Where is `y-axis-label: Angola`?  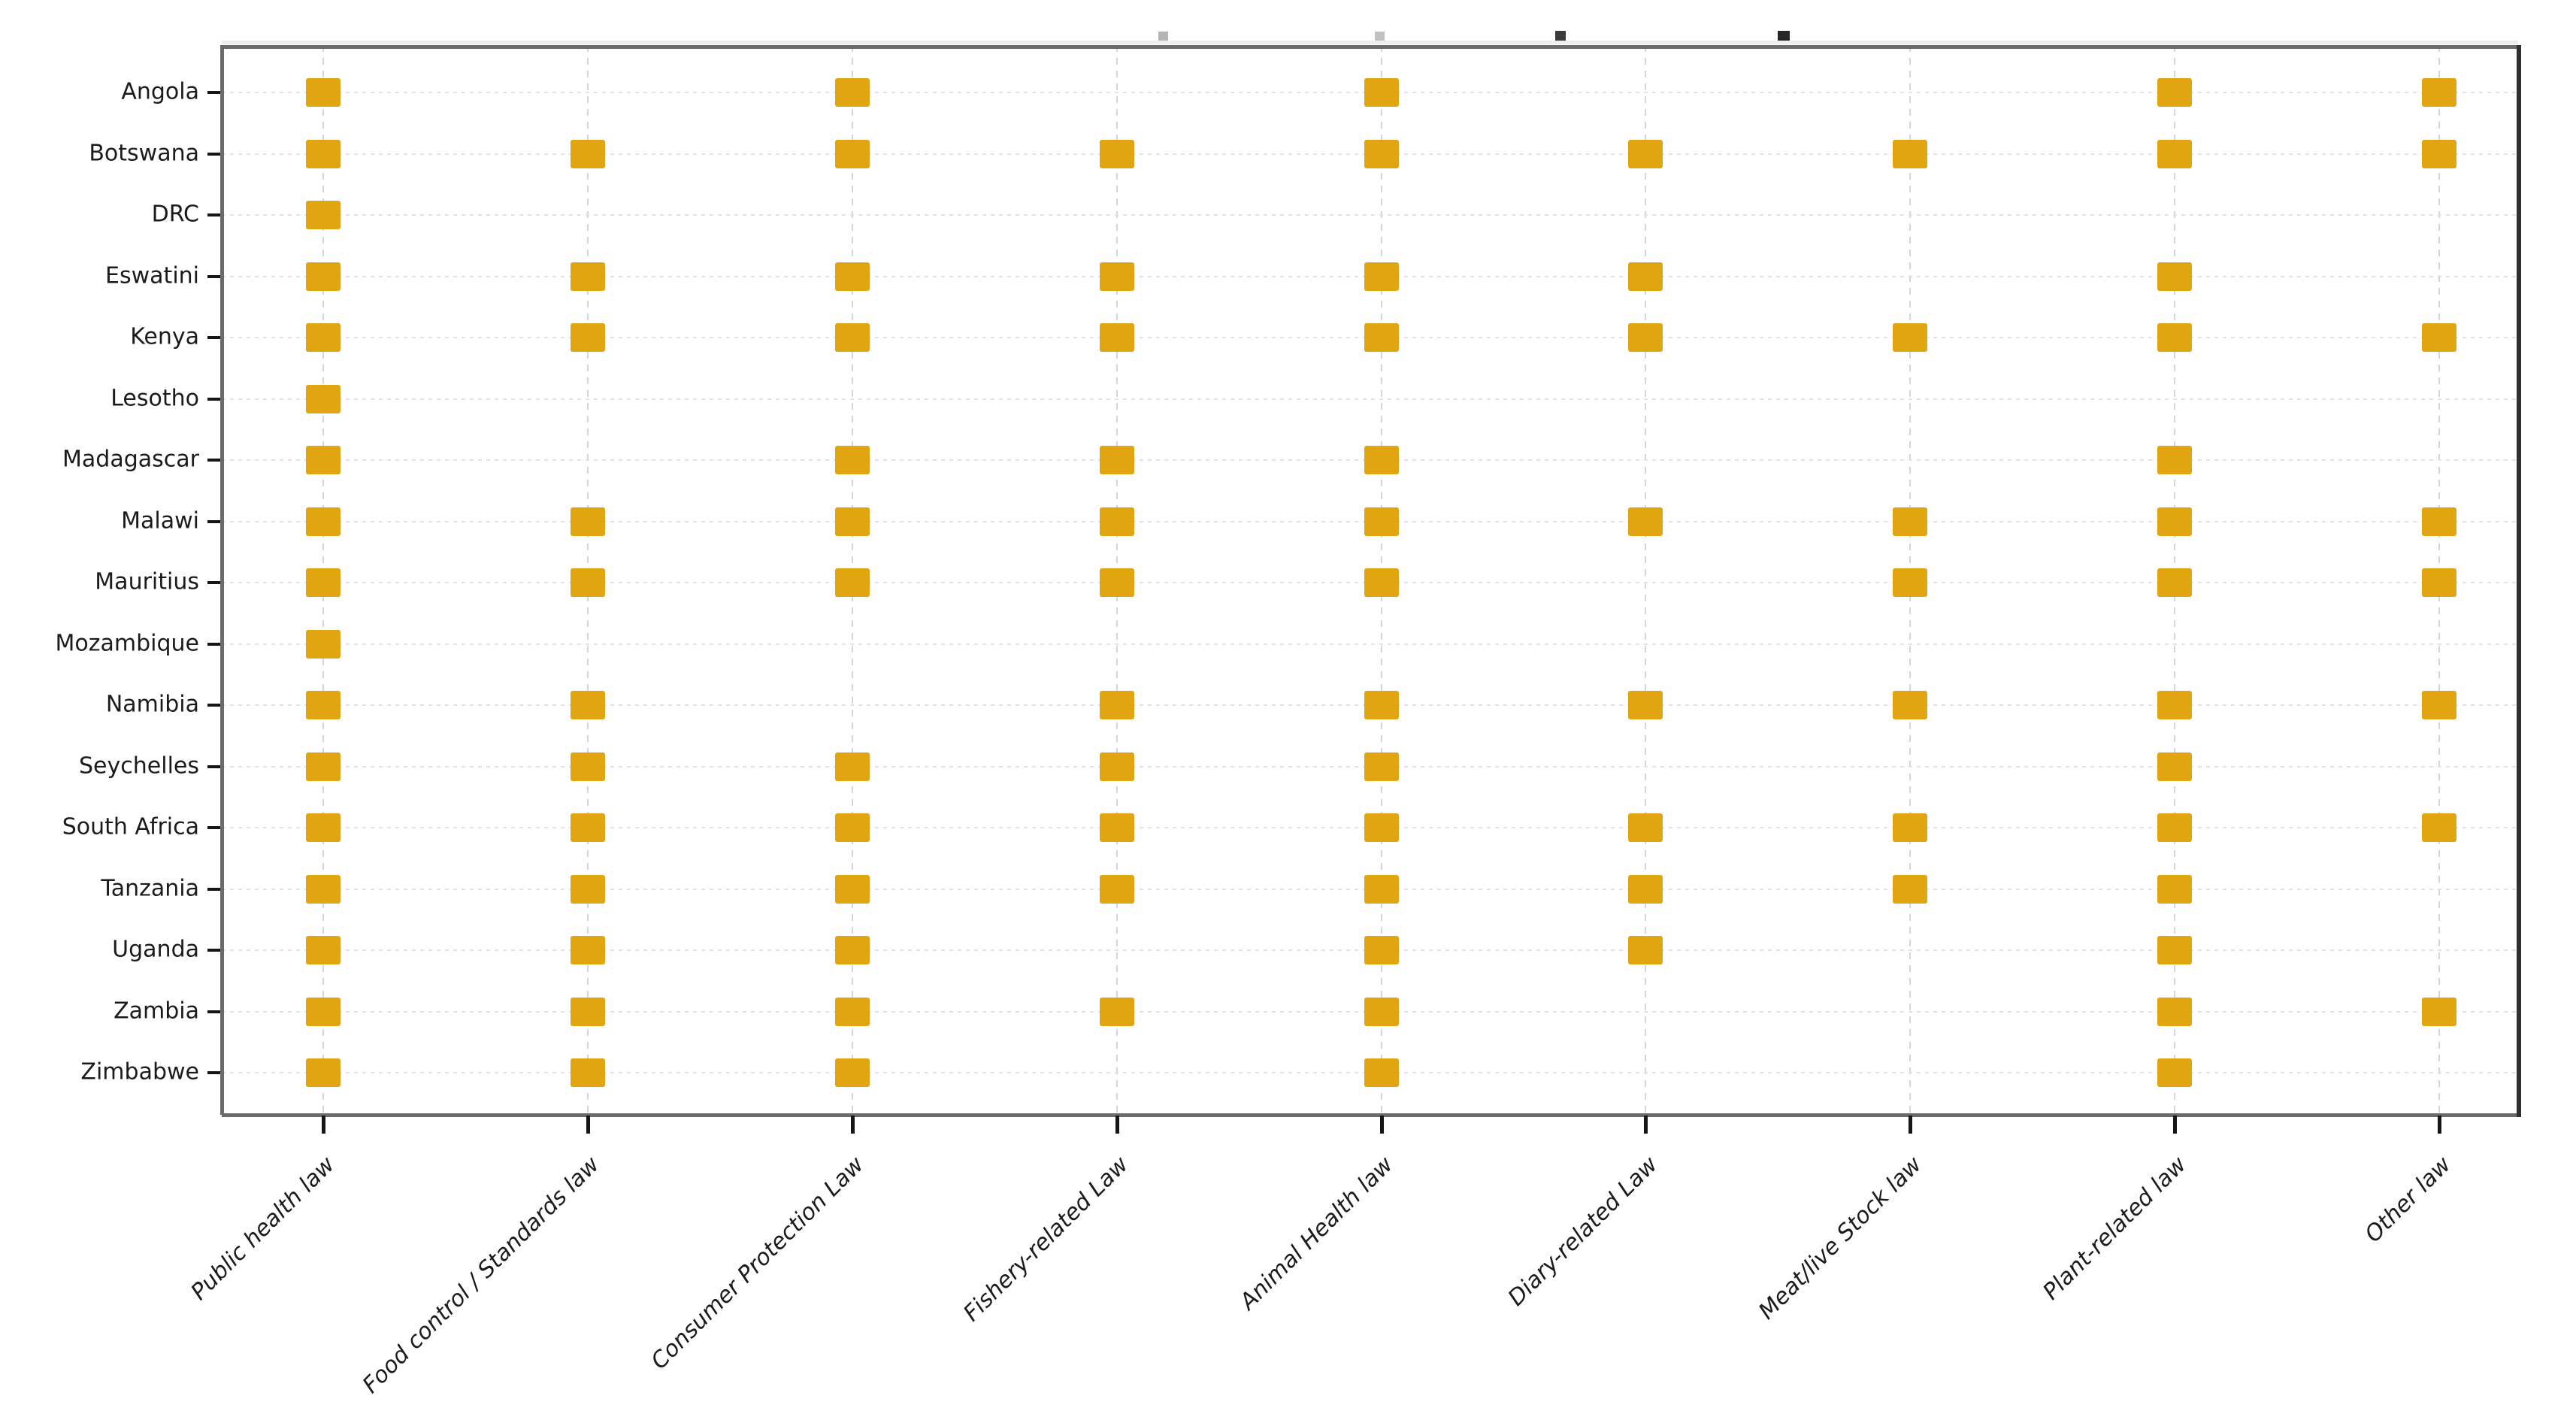
y-axis-label: Angola is located at coordinates (160, 91).